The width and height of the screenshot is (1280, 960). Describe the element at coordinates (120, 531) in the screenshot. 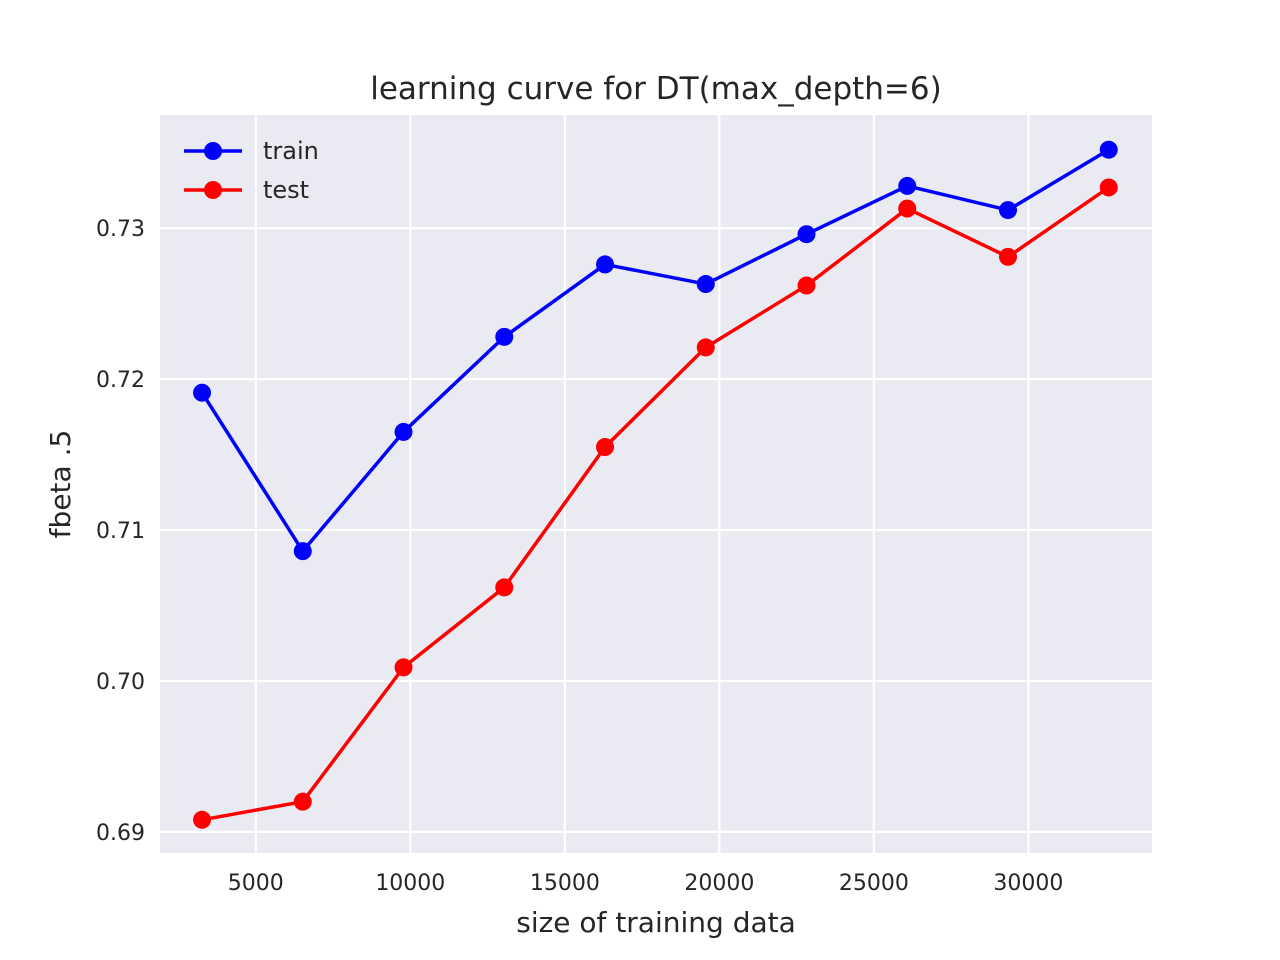

I see `y-tick-label: 0.71` at that location.